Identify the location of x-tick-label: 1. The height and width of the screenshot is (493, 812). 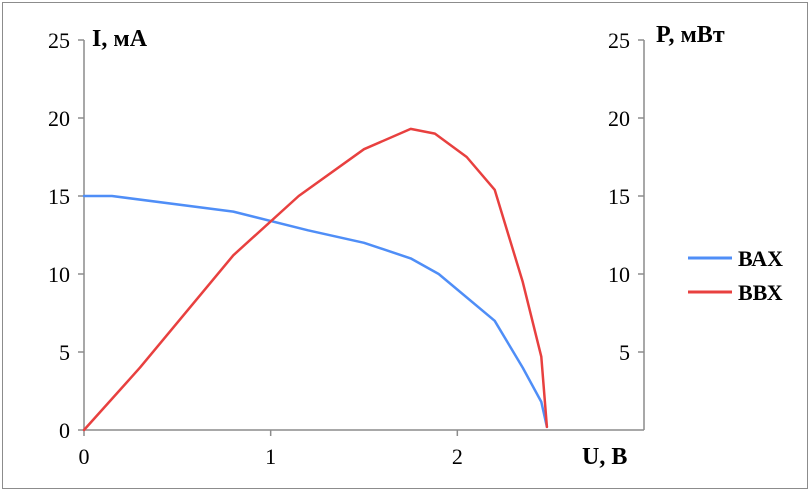
(270, 456).